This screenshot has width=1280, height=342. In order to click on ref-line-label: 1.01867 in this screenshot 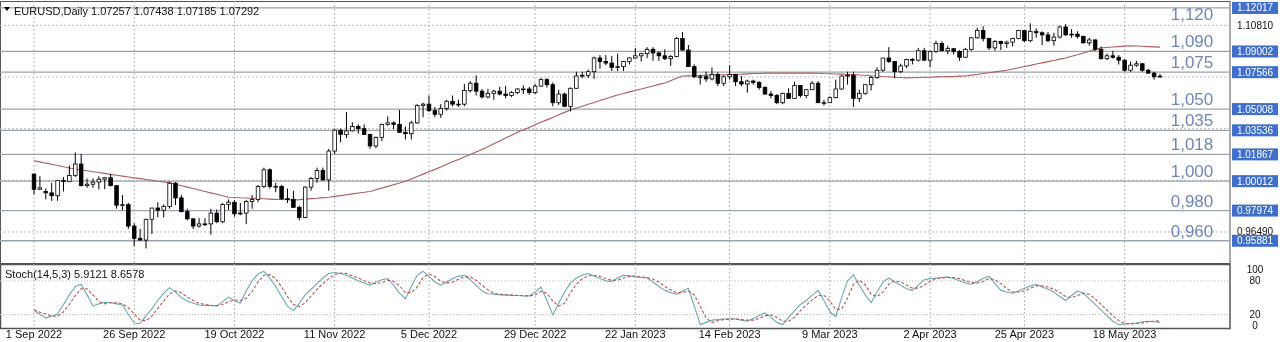, I will do `click(1255, 154)`.